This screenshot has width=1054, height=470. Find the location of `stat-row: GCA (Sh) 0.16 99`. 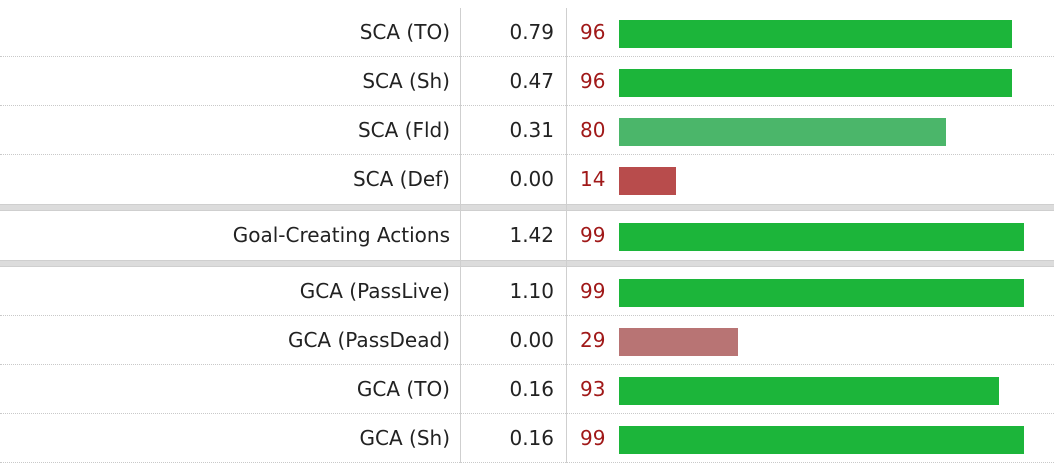

stat-row: GCA (Sh) 0.16 99 is located at coordinates (527, 438).